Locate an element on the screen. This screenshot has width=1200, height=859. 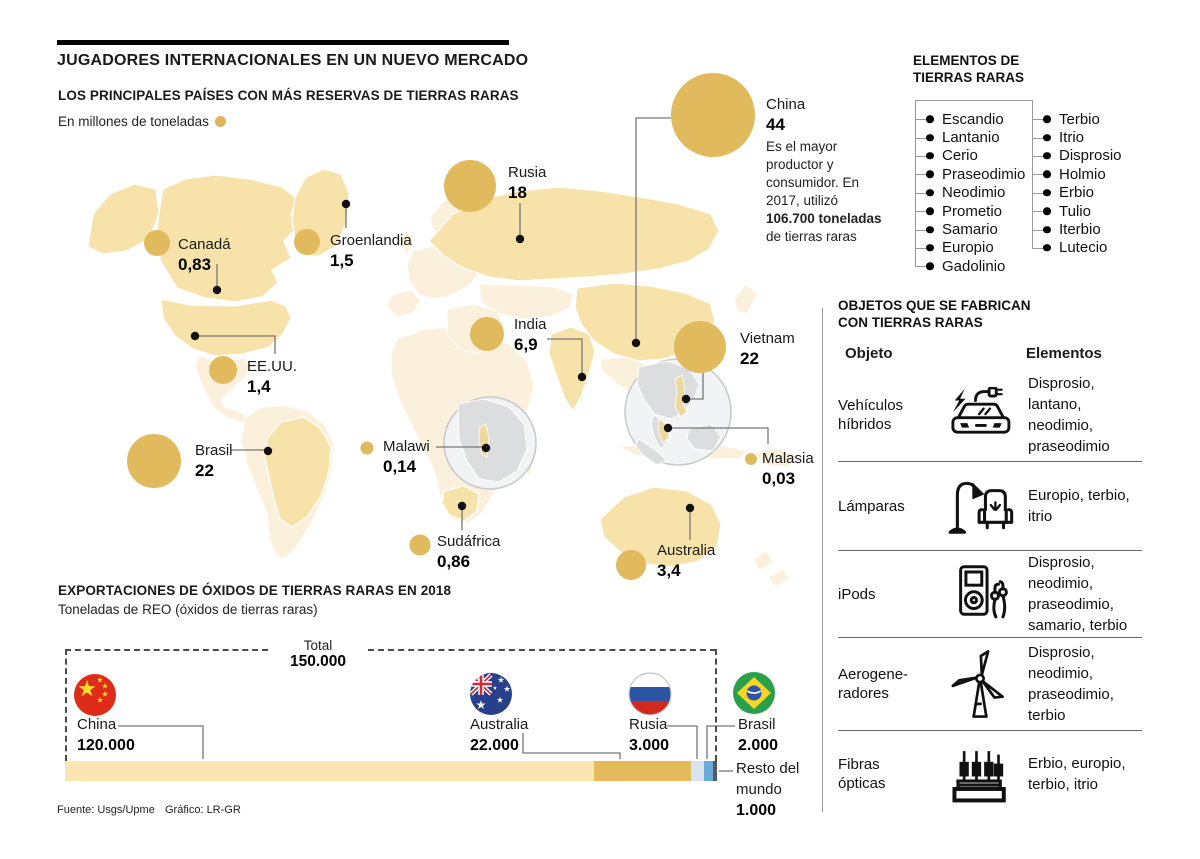
australia-flag-icon is located at coordinates (491, 694).